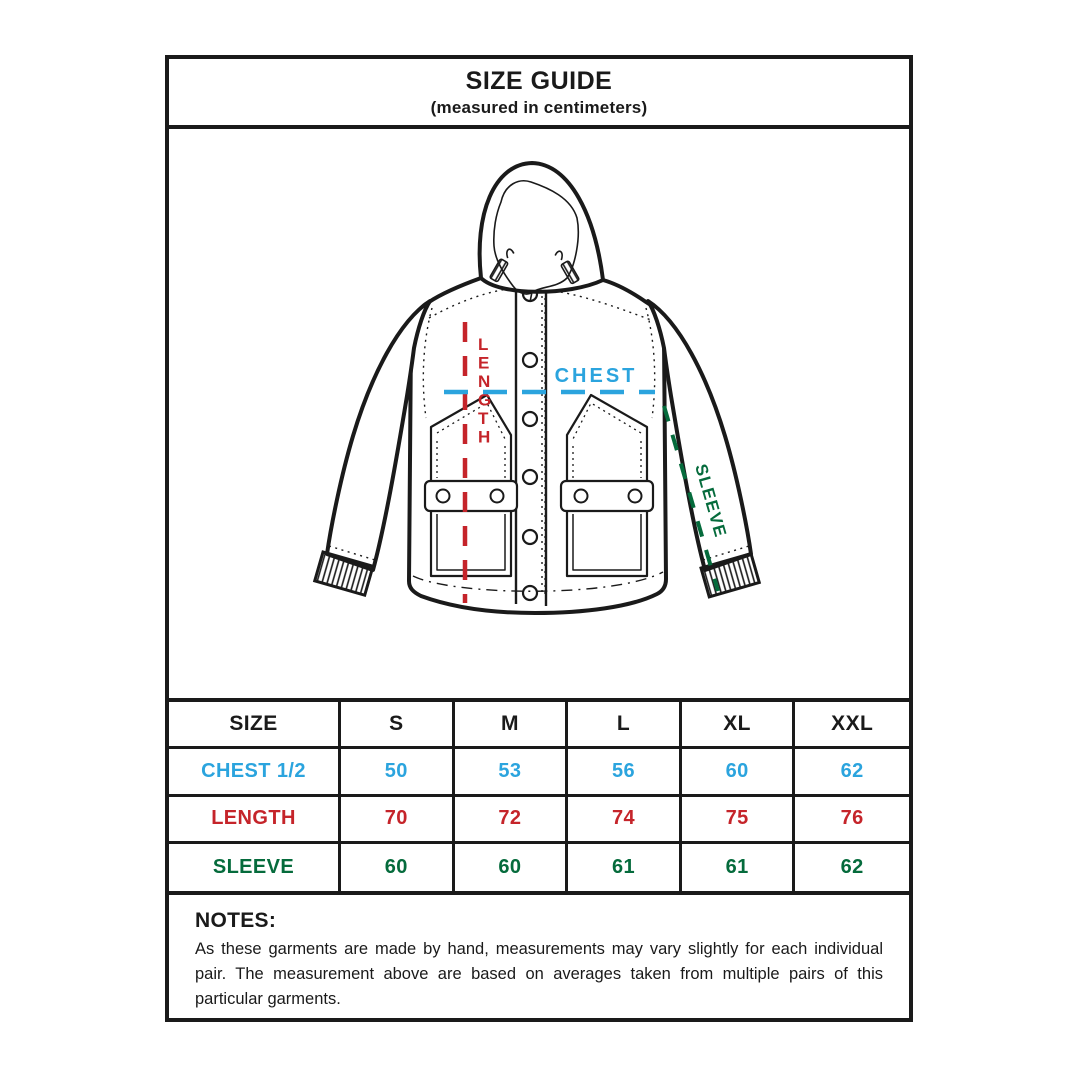  Describe the element at coordinates (483, 344) in the screenshot. I see `length-label-letter: L` at that location.